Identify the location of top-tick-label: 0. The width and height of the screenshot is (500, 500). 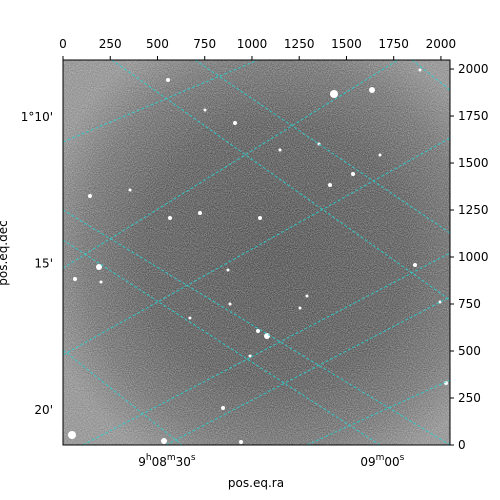
(63, 44).